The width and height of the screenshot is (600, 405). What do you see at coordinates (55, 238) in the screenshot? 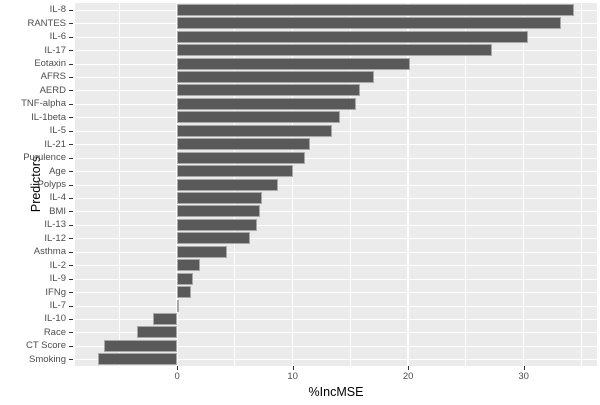
I see `y-tick-label: IL-12` at bounding box center [55, 238].